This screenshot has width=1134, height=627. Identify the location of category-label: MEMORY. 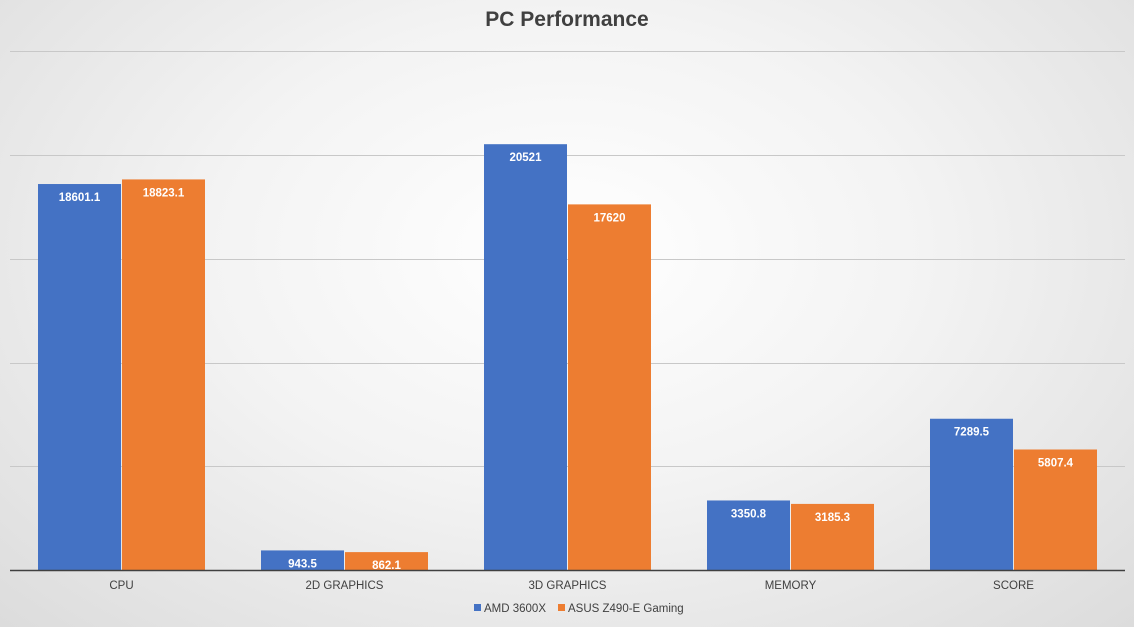
(791, 586).